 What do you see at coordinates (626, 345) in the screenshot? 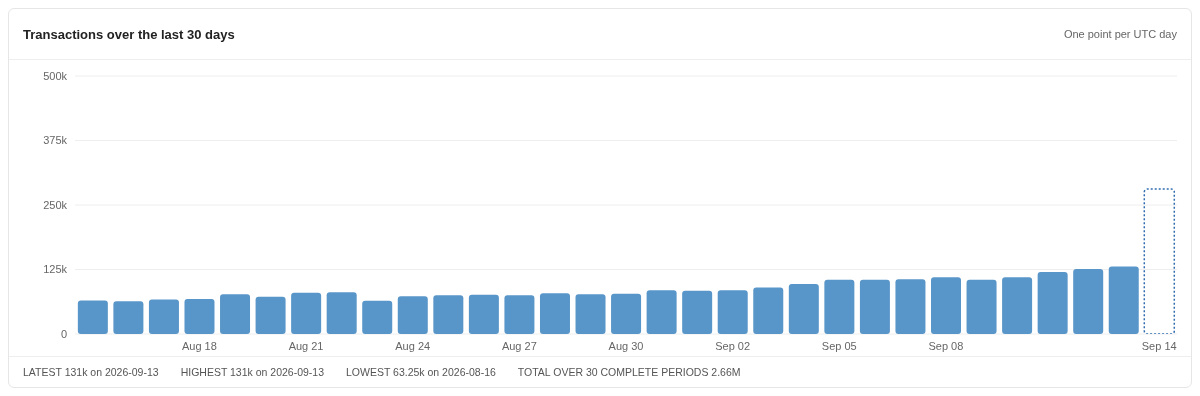
I see `x-tick-label: Aug 30` at bounding box center [626, 345].